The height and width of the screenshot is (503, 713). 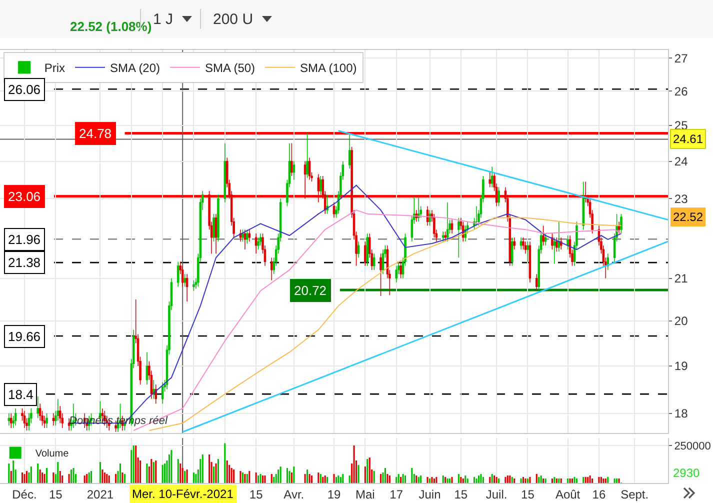 What do you see at coordinates (135, 68) in the screenshot?
I see `legend-label: SMA (20)` at bounding box center [135, 68].